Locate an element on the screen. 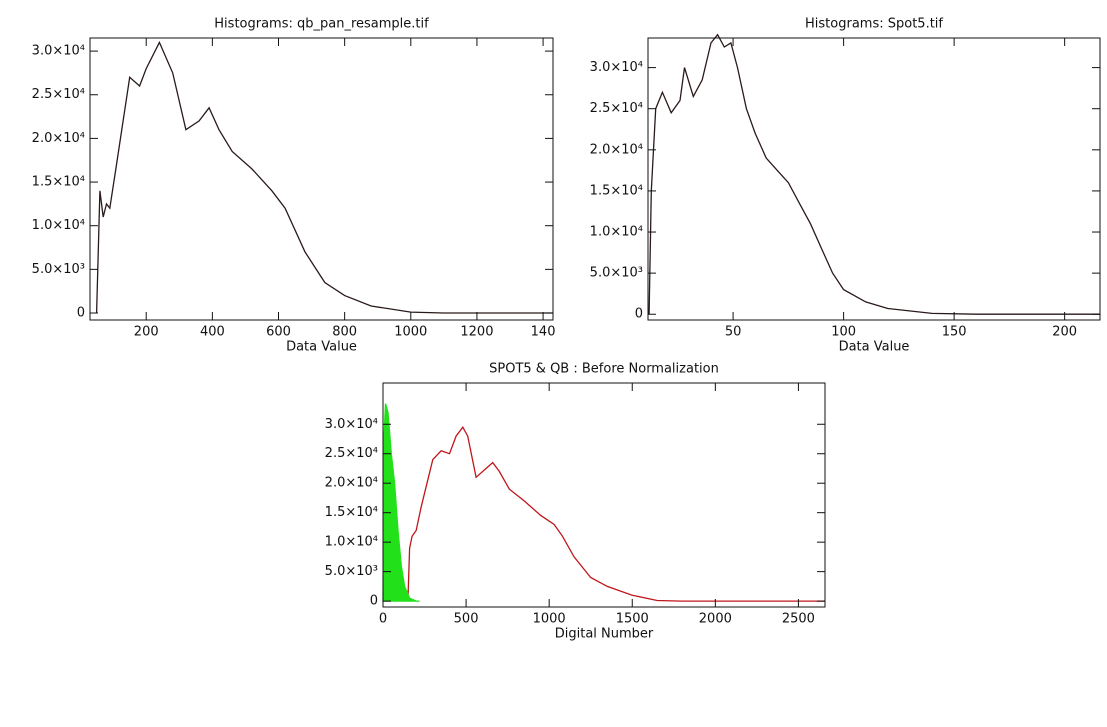  x-axis-label: Digital Number is located at coordinates (604, 634).